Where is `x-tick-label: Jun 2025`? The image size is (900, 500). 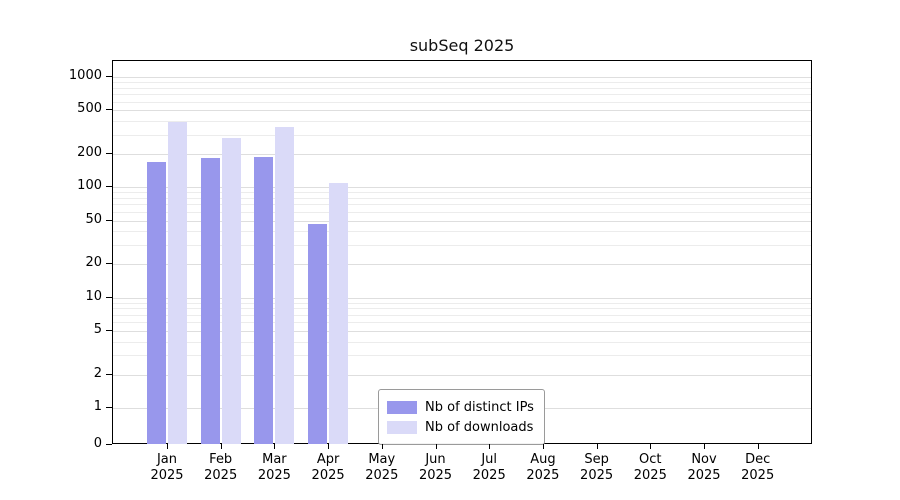
x-tick-label: Jun 2025 is located at coordinates (435, 467).